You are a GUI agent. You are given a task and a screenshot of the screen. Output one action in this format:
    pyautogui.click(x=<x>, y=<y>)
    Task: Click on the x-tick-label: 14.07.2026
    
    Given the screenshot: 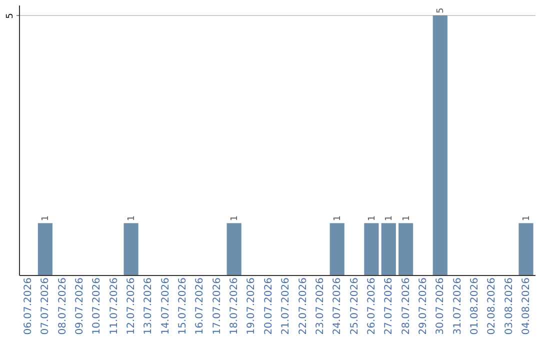 What is the action you would take?
    pyautogui.click(x=166, y=306)
    